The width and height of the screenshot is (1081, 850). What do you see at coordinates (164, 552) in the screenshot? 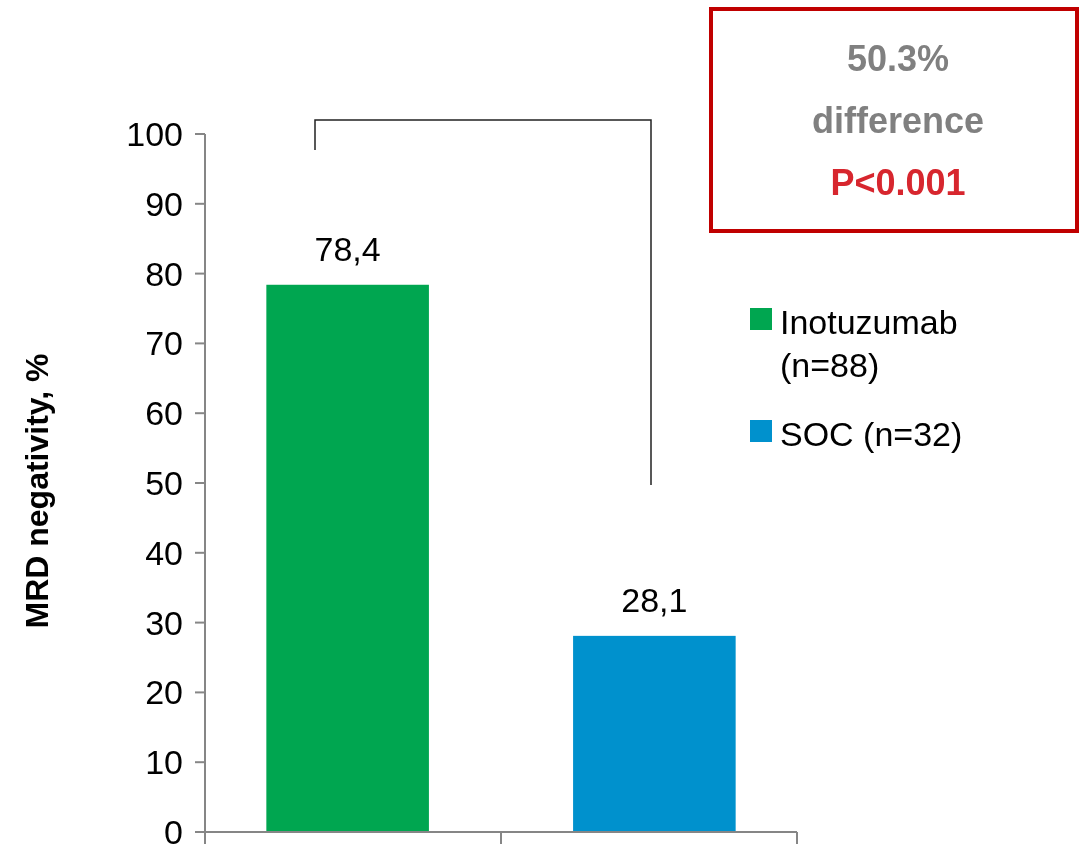
I see `y-tick-label: 40` at bounding box center [164, 552].